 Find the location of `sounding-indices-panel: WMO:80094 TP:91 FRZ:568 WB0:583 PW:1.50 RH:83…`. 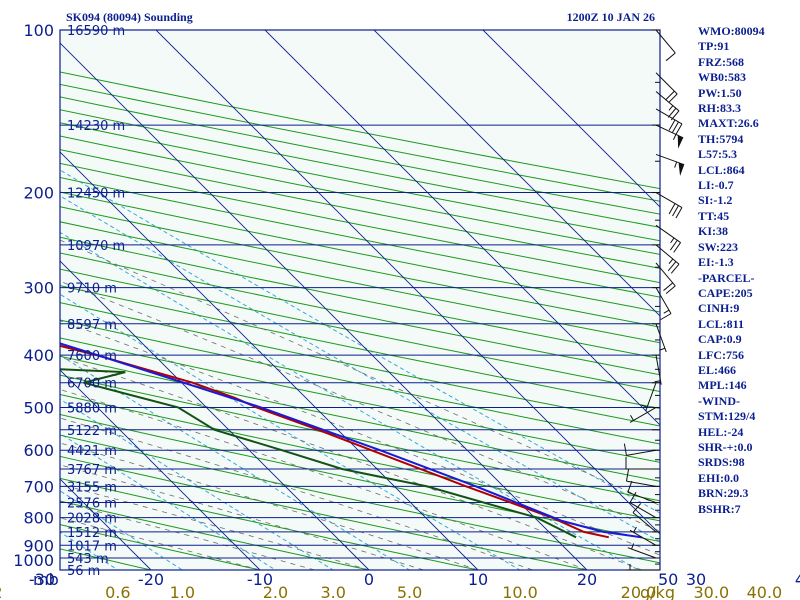

sounding-indices-panel: WMO:80094 TP:91 FRZ:568 WB0:583 PW:1.50 RH:83… is located at coordinates (731, 270).